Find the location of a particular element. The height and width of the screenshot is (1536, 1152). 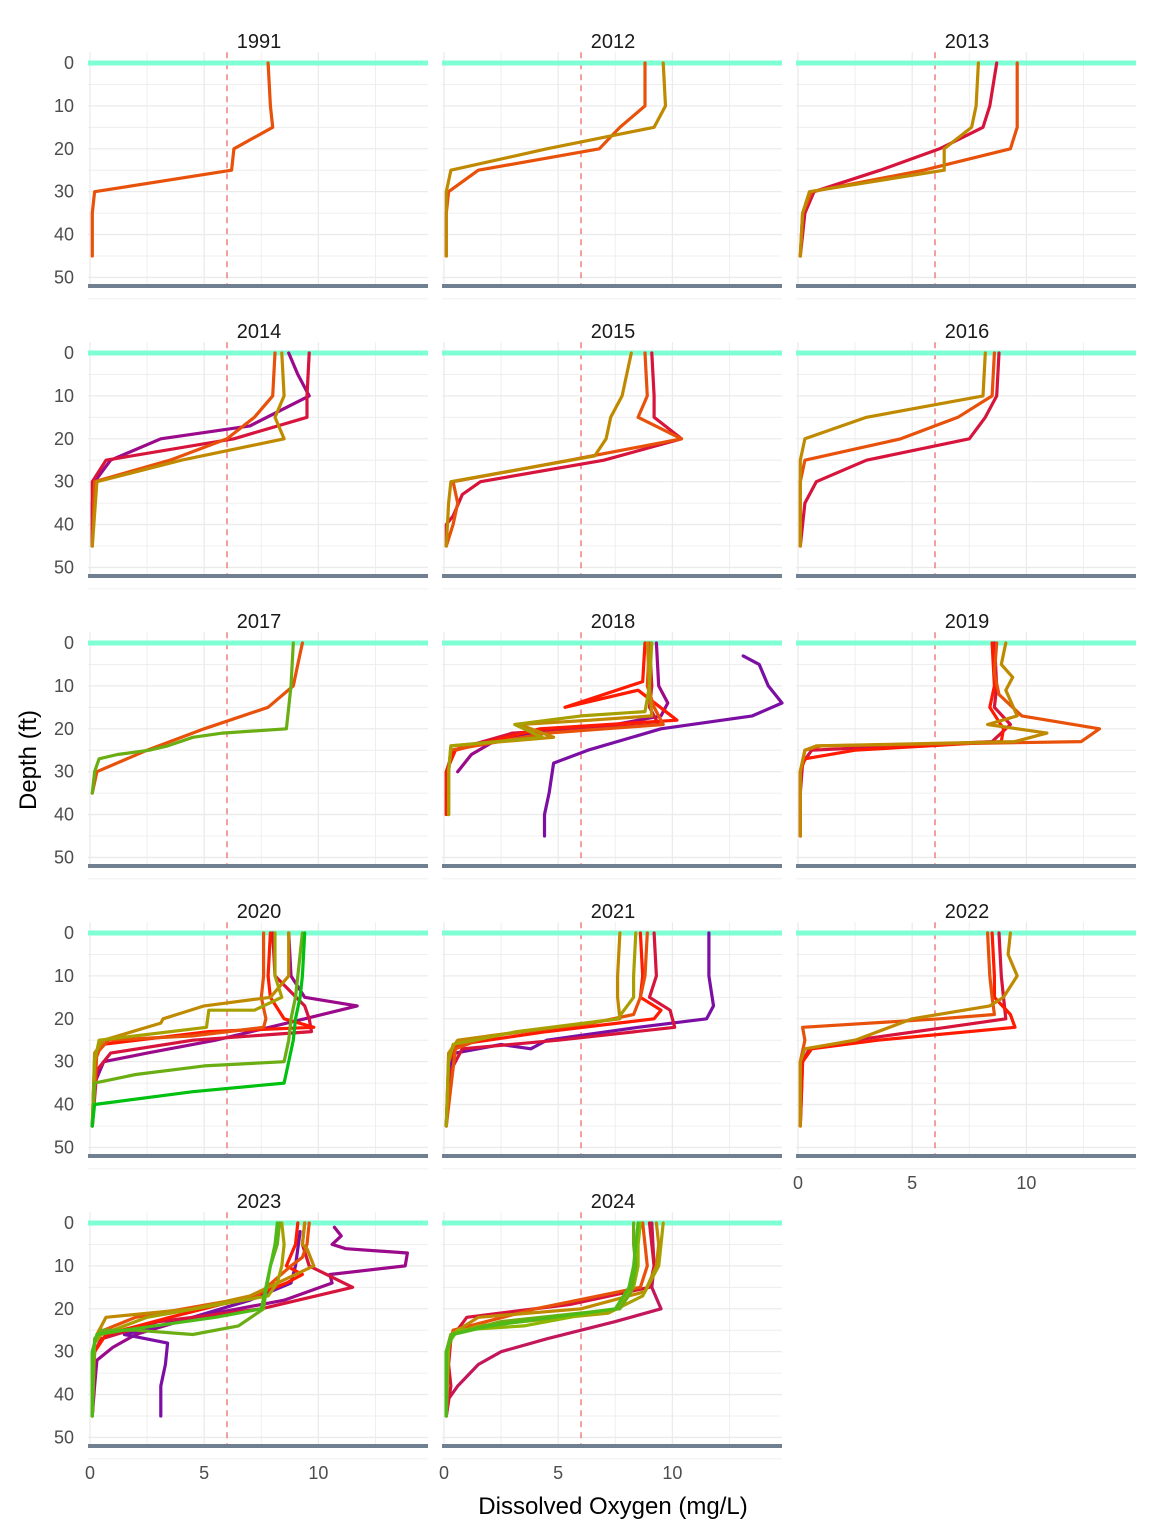

panel-title: 2018 is located at coordinates (613, 622).